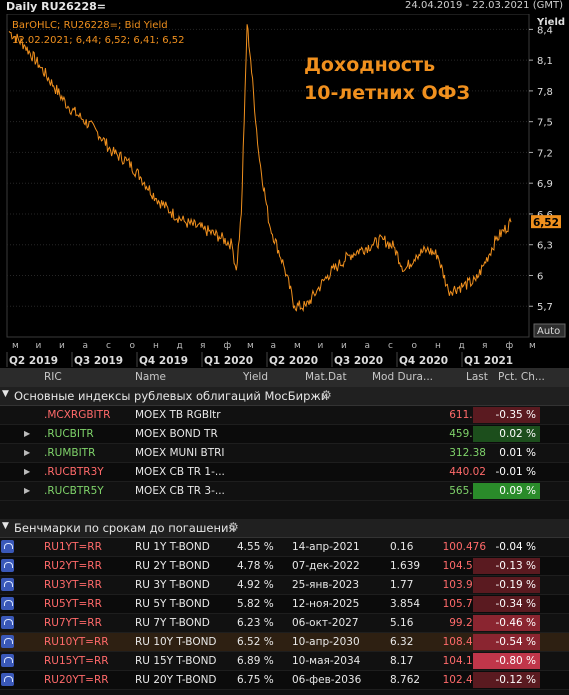 This screenshot has width=569, height=695. I want to click on mat-date-cell: 06-фев-2036, so click(327, 680).